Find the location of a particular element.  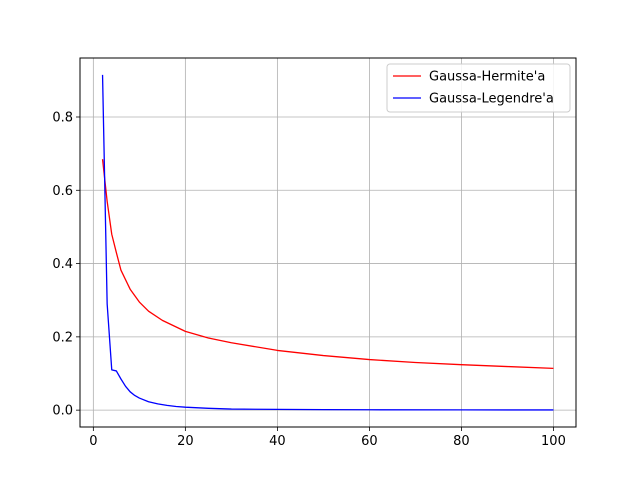

legend: Gaussa-Hermite'a Gaussa-Legendre'a is located at coordinates (478, 88).